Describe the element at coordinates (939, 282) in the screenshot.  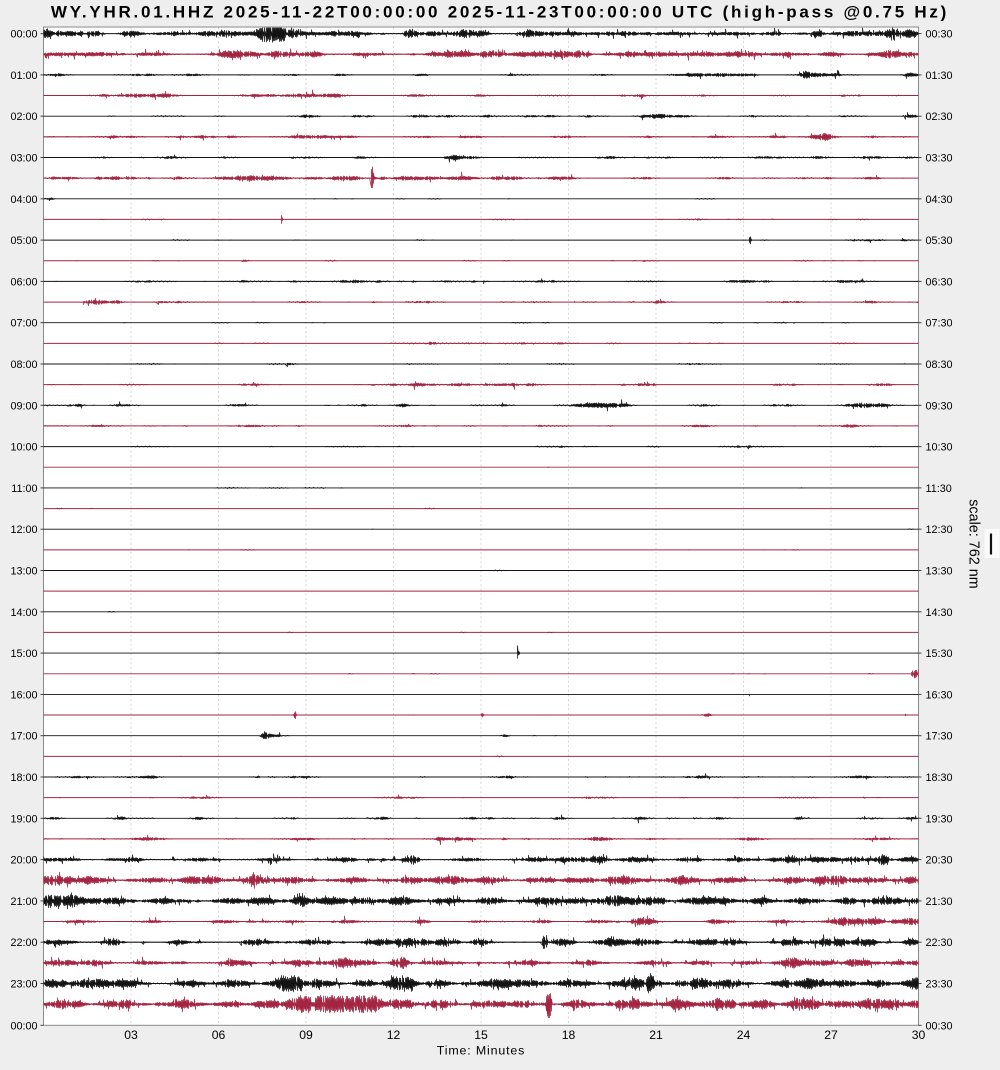
I see `svg-text: 06:30` at that location.